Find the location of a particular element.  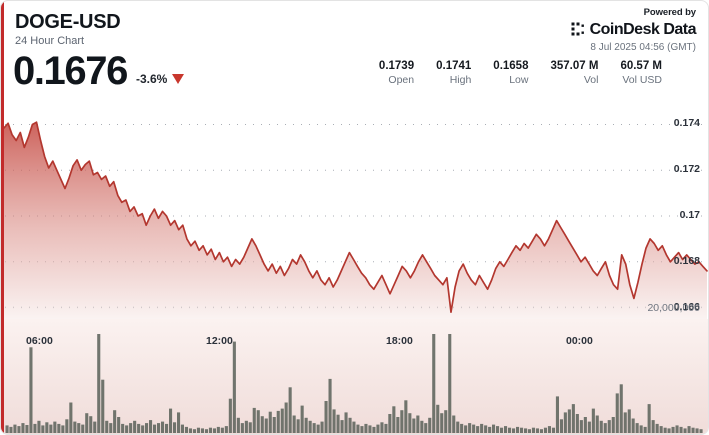

stat-vol-usd: 60.57 M Vol USD is located at coordinates (641, 73).